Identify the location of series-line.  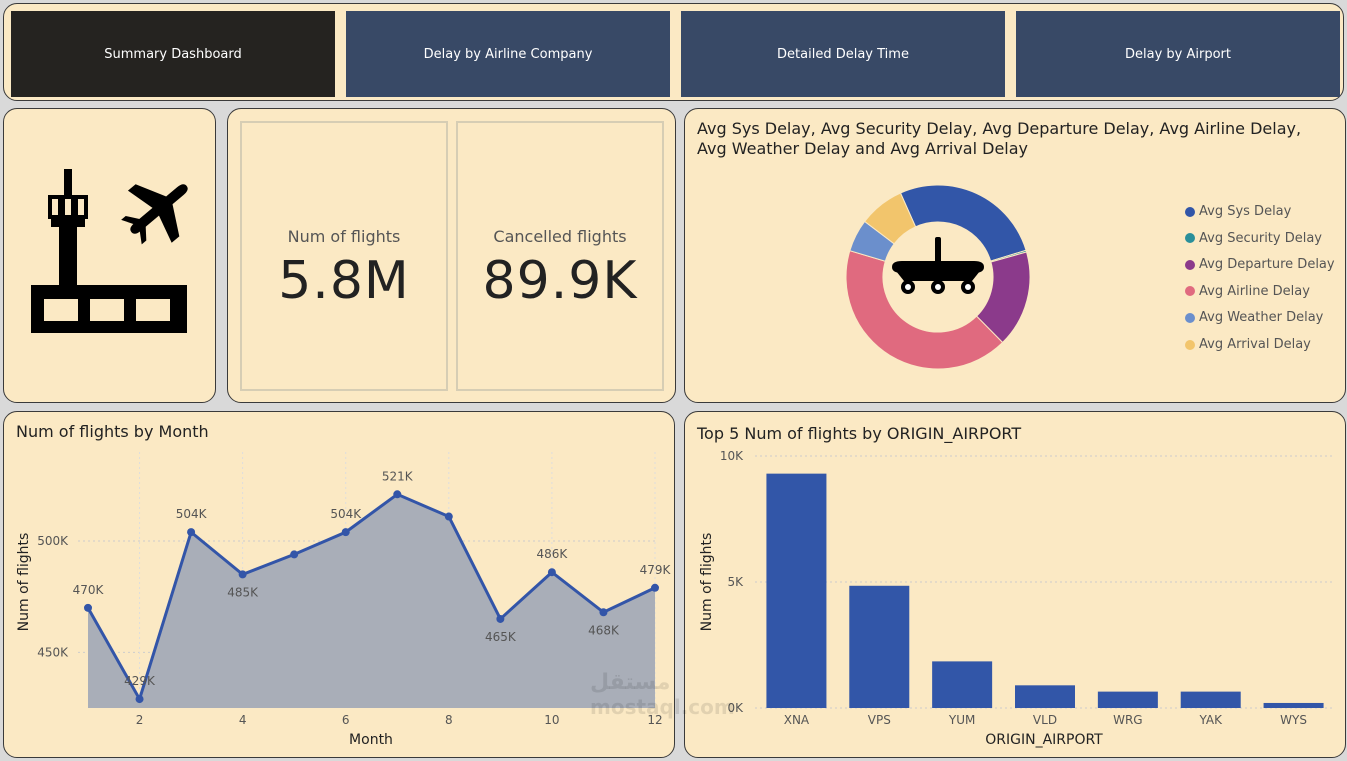
(371, 597).